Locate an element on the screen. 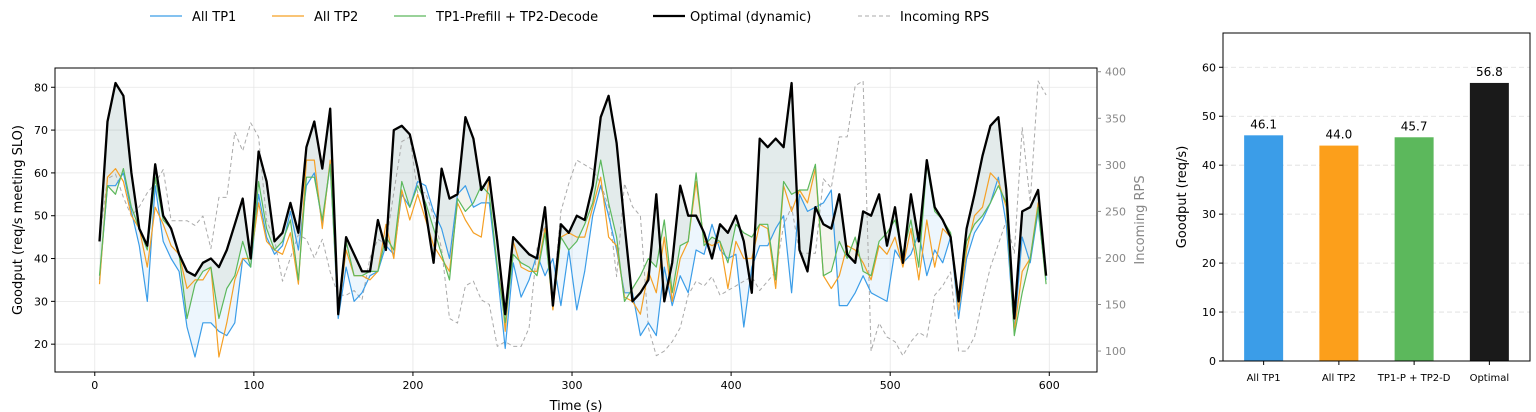 The height and width of the screenshot is (412, 1536). y-tick-label: 70 is located at coordinates (41, 130).